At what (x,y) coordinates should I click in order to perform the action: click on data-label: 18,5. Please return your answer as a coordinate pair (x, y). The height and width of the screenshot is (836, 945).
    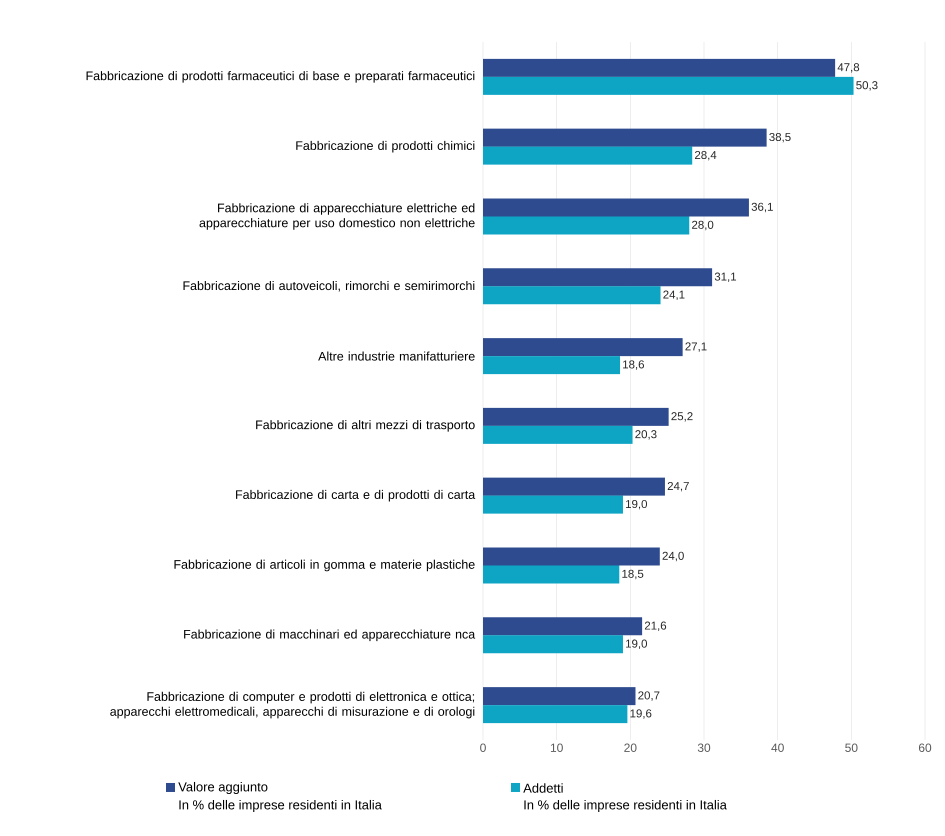
    Looking at the image, I should click on (633, 575).